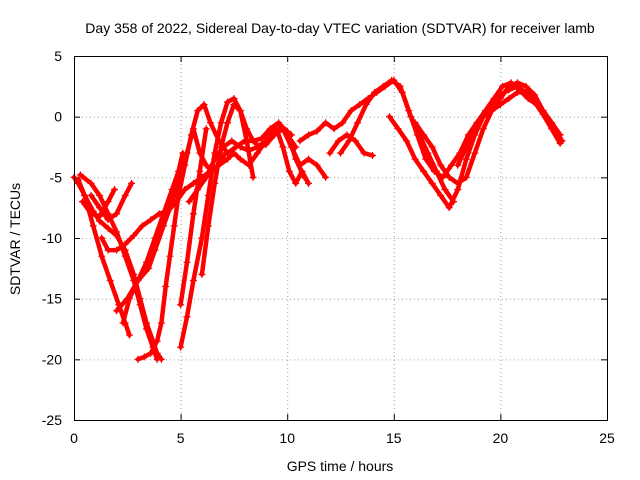 Image resolution: width=640 pixels, height=480 pixels. What do you see at coordinates (253, 222) in the screenshot?
I see `series-arc10` at bounding box center [253, 222].